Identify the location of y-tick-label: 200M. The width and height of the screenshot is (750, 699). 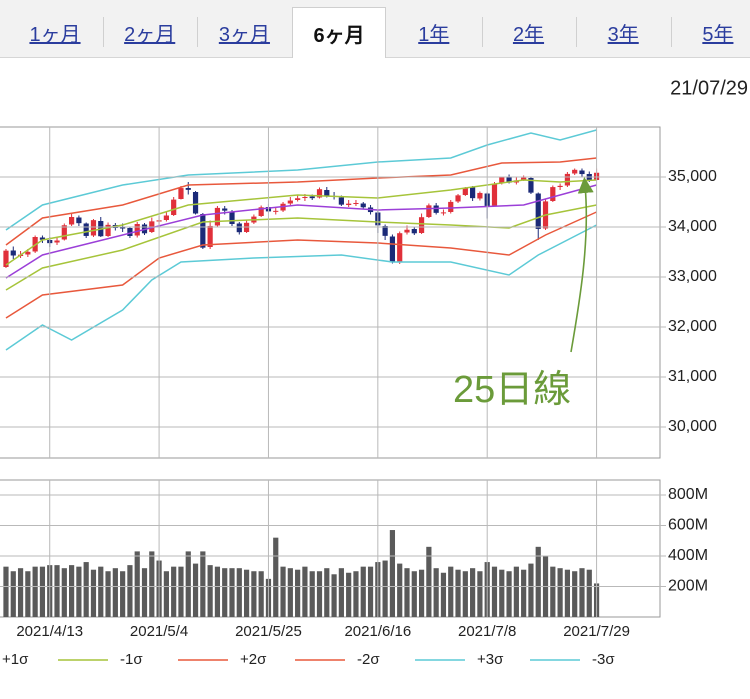
(688, 586).